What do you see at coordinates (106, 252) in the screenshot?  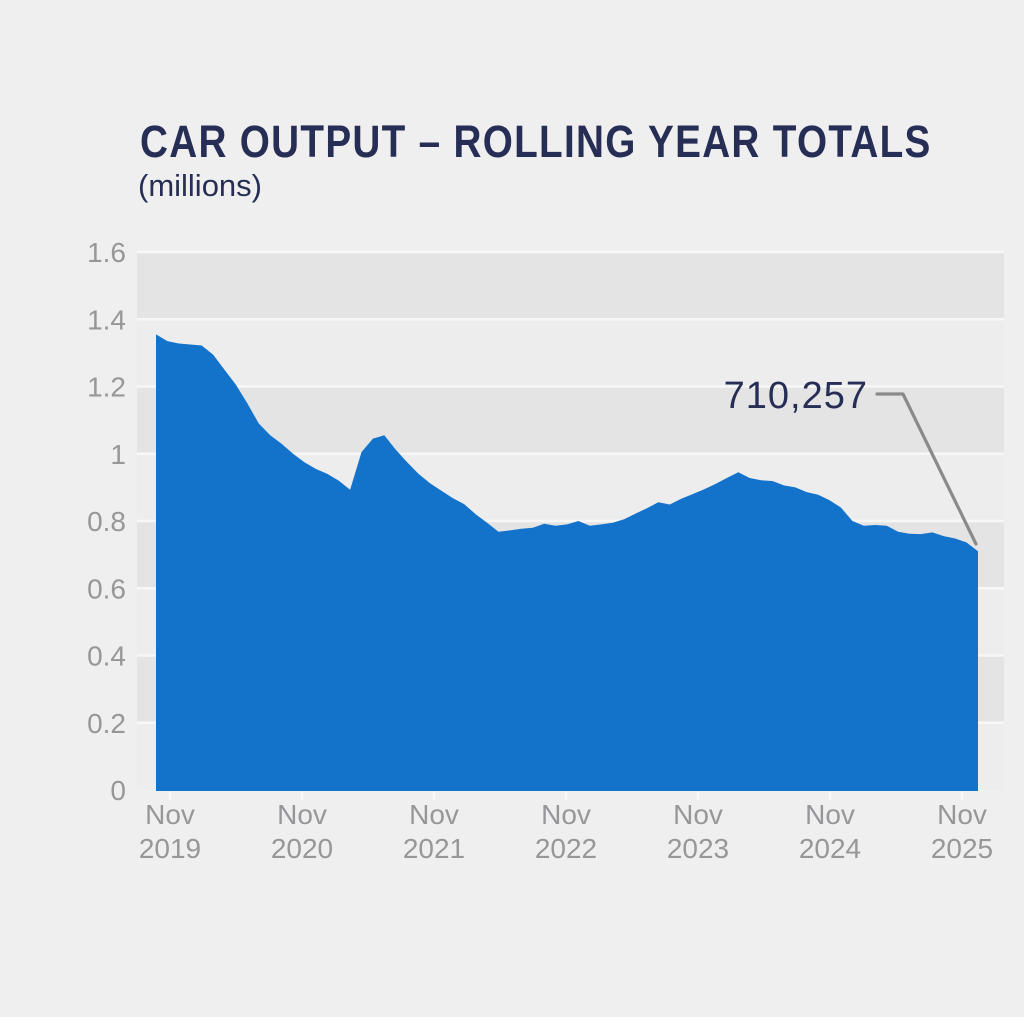 I see `y-axis-label: 1.6` at bounding box center [106, 252].